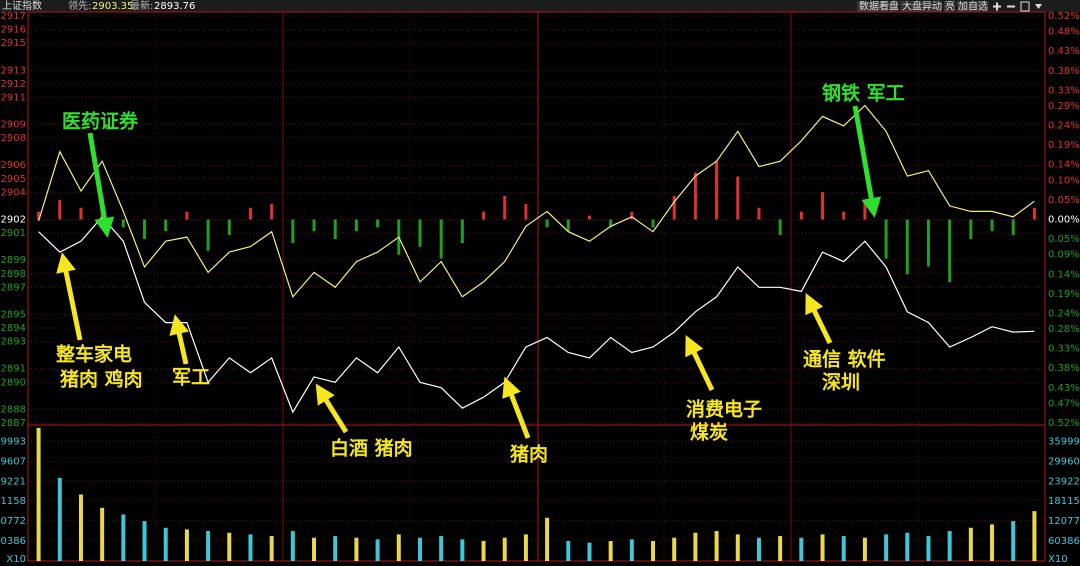 The height and width of the screenshot is (566, 1080). I want to click on y2-tick-label: 0.33%, so click(1064, 349).